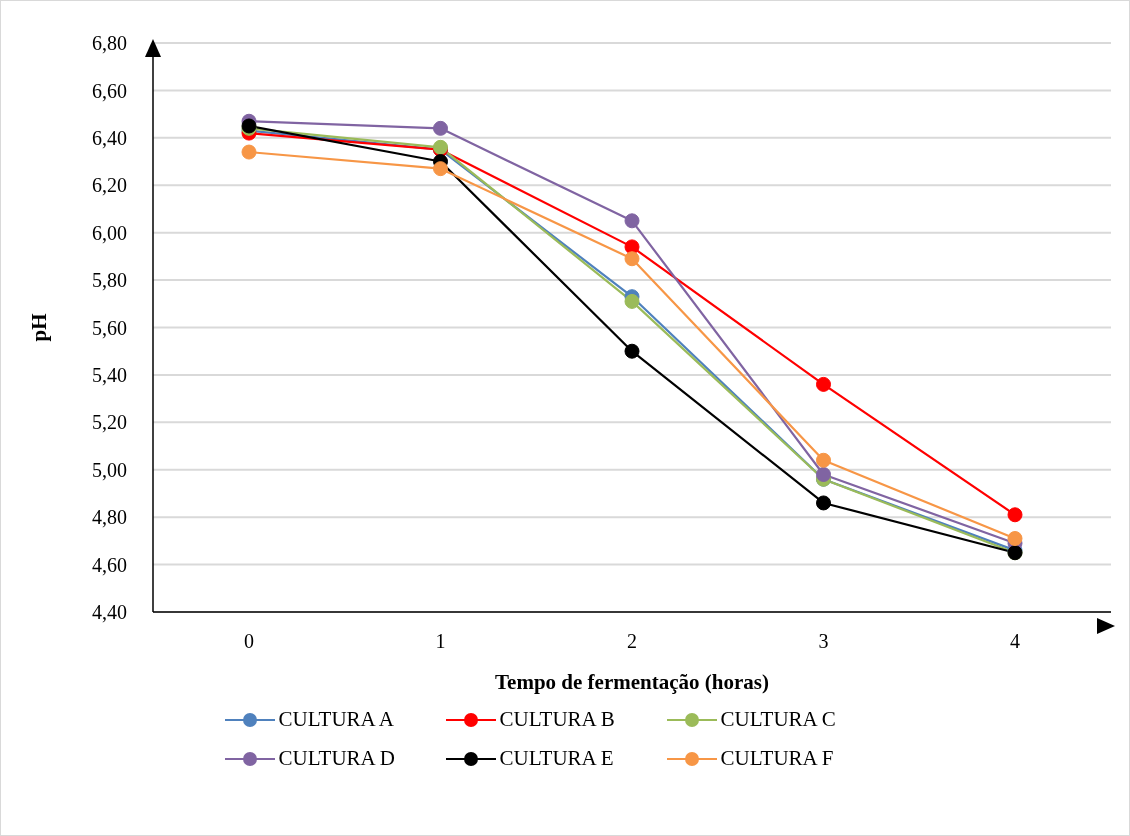  I want to click on y-tick-label: 4,60, so click(109, 564).